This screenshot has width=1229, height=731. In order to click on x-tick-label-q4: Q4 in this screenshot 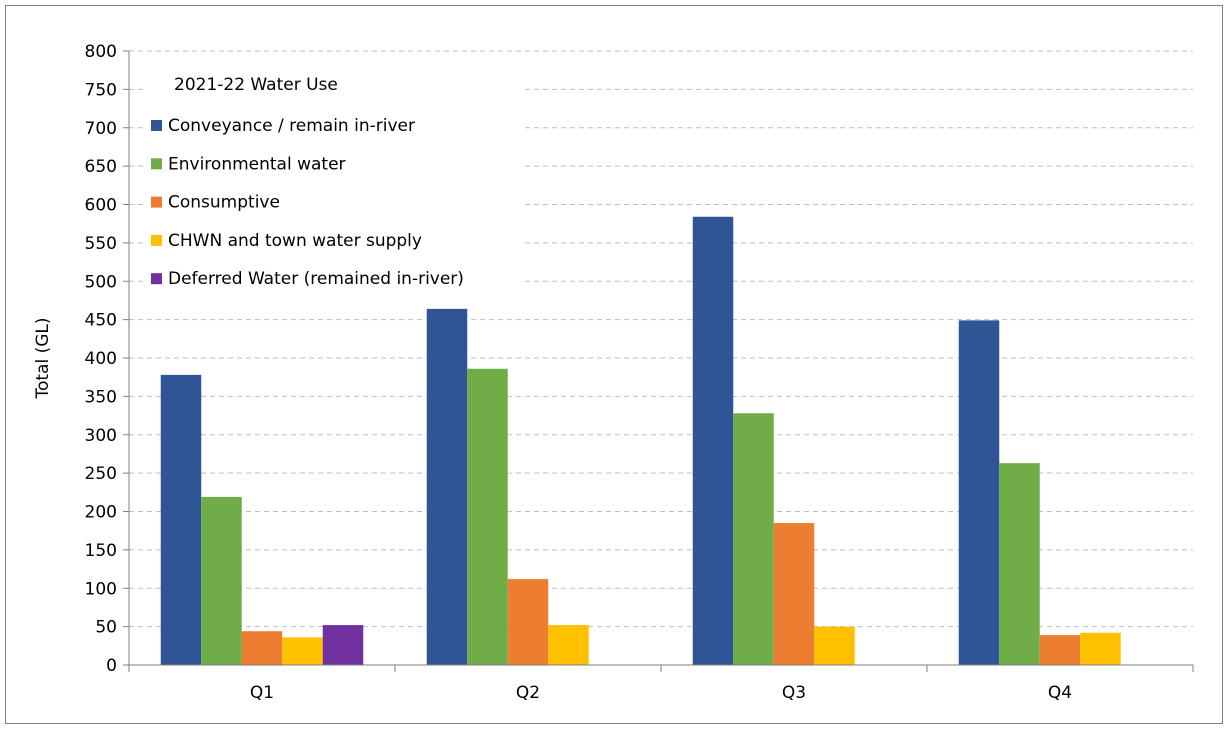, I will do `click(1060, 693)`.